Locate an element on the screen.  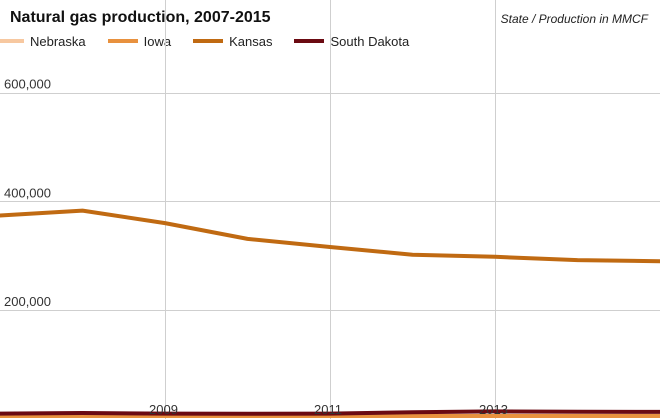
series-line-kansas is located at coordinates (330, 236).